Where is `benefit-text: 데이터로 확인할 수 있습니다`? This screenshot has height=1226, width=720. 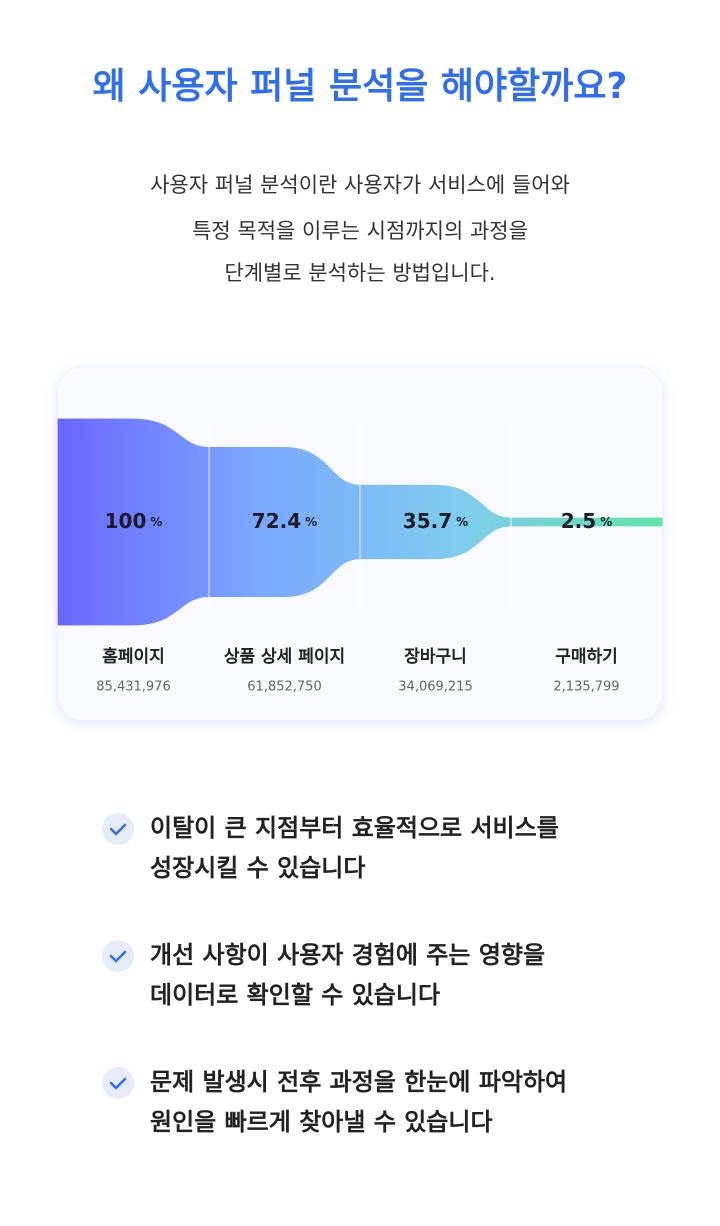 benefit-text: 데이터로 확인할 수 있습니다 is located at coordinates (295, 995).